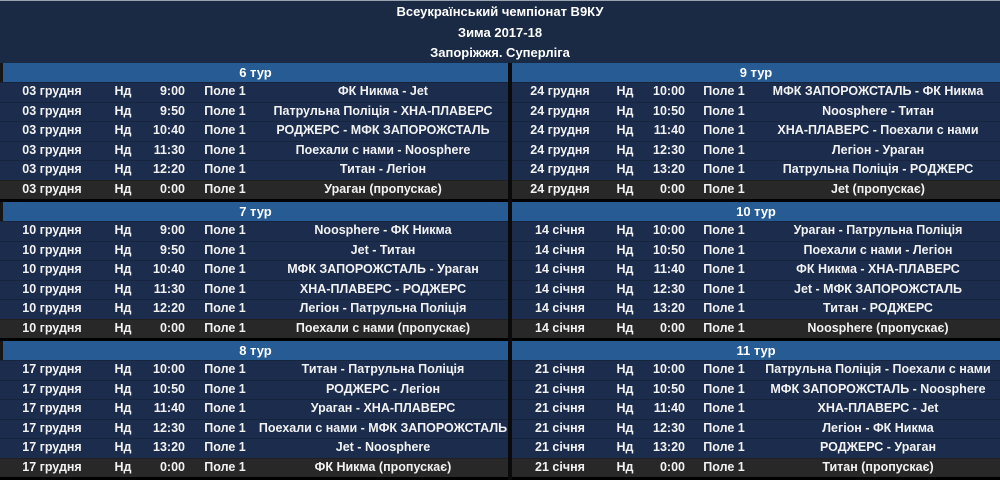 The width and height of the screenshot is (1000, 483). What do you see at coordinates (383, 427) in the screenshot?
I see `match-cell: Поехали с нами - МФК ЗАПОРОЖСТАЛЬ` at bounding box center [383, 427].